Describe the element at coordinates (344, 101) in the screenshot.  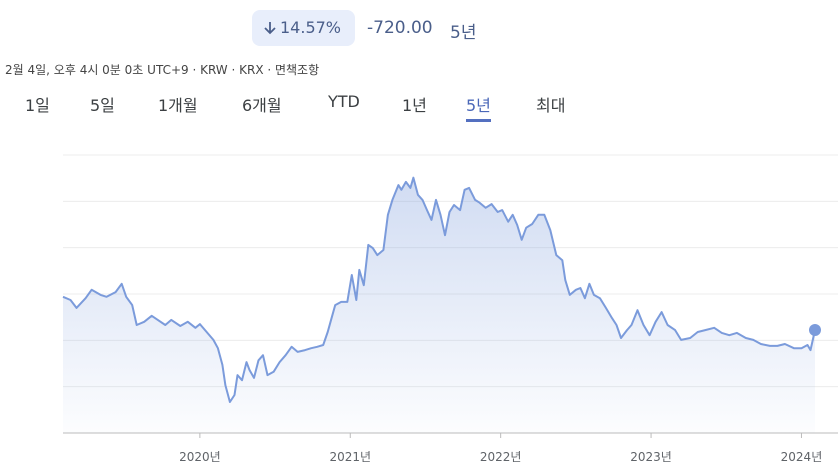
I see `range-tab: YTD` at that location.